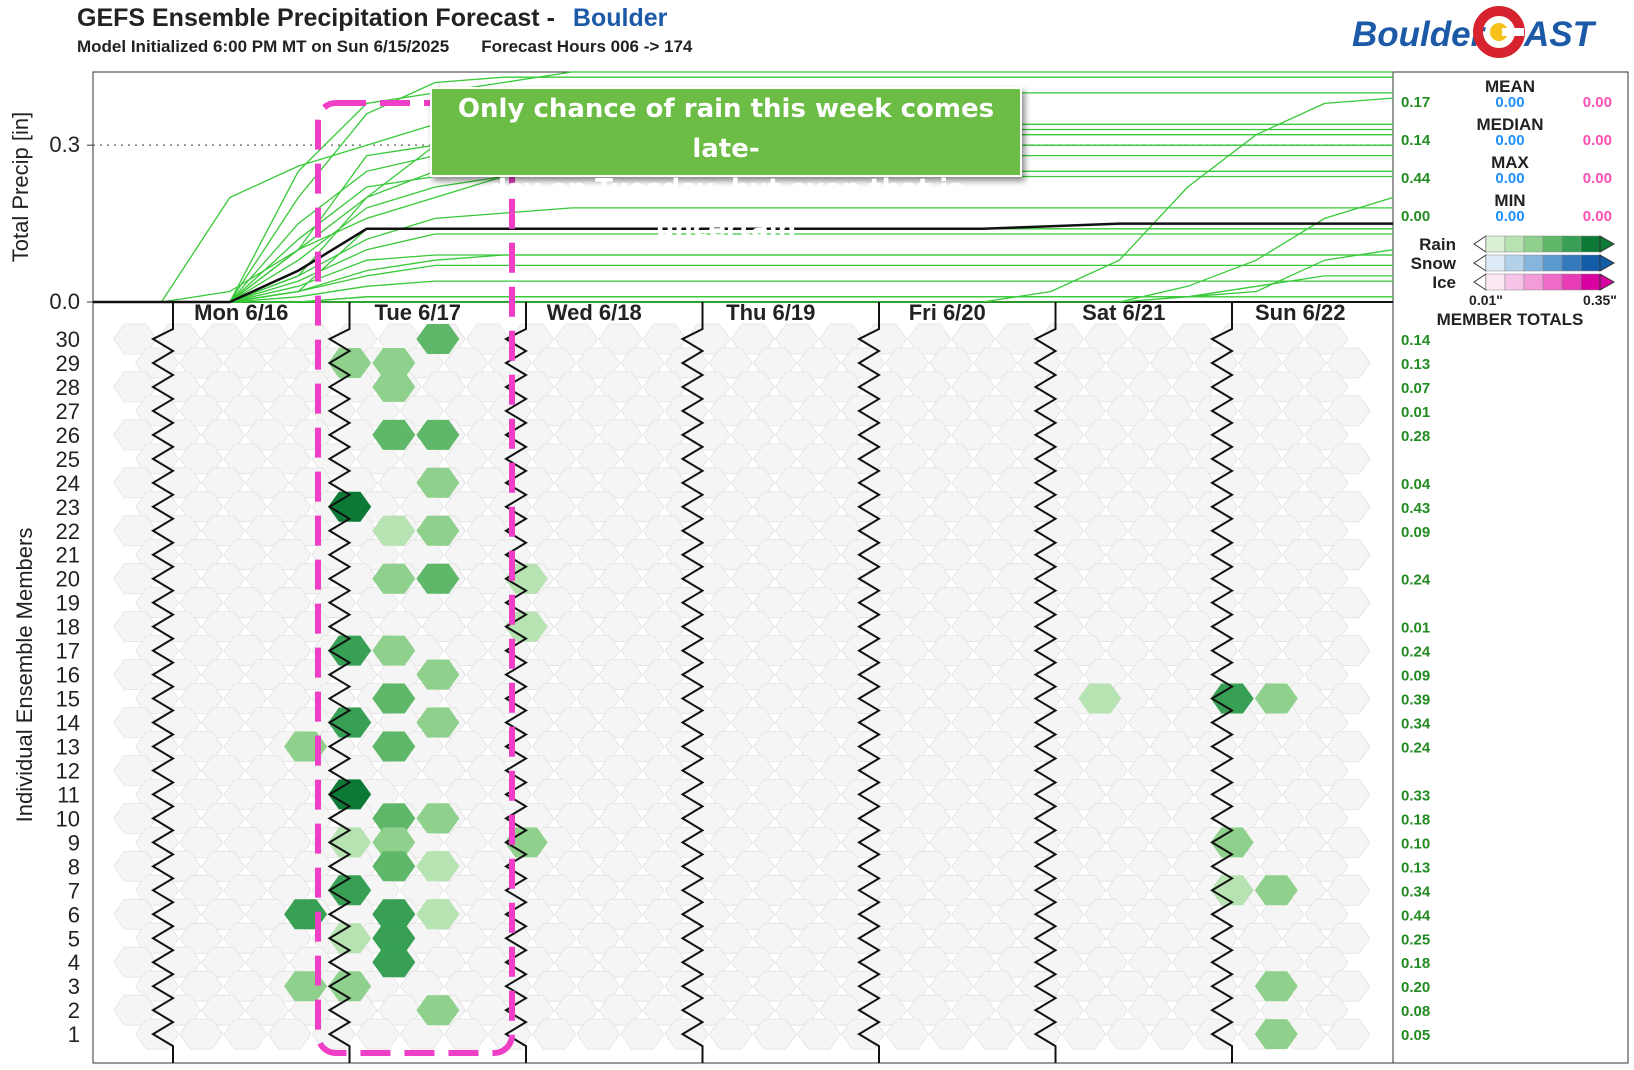  What do you see at coordinates (1510, 86) in the screenshot?
I see `stat-label: MEAN` at bounding box center [1510, 86].